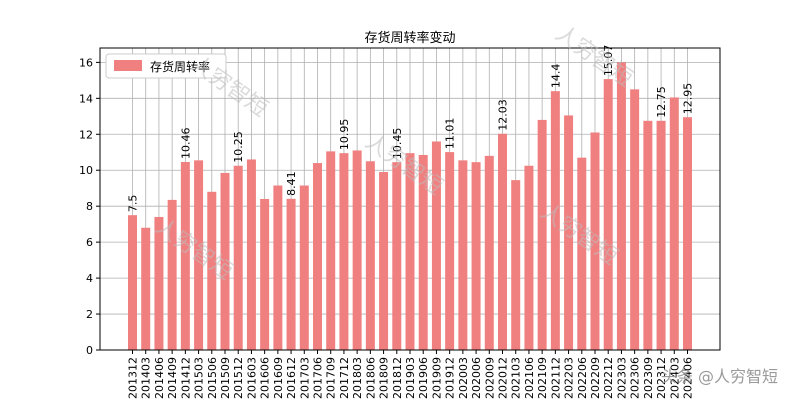 Image resolution: width=800 pixels, height=400 pixels. Describe the element at coordinates (582, 378) in the screenshot. I see `x-tick-label: 202206` at that location.